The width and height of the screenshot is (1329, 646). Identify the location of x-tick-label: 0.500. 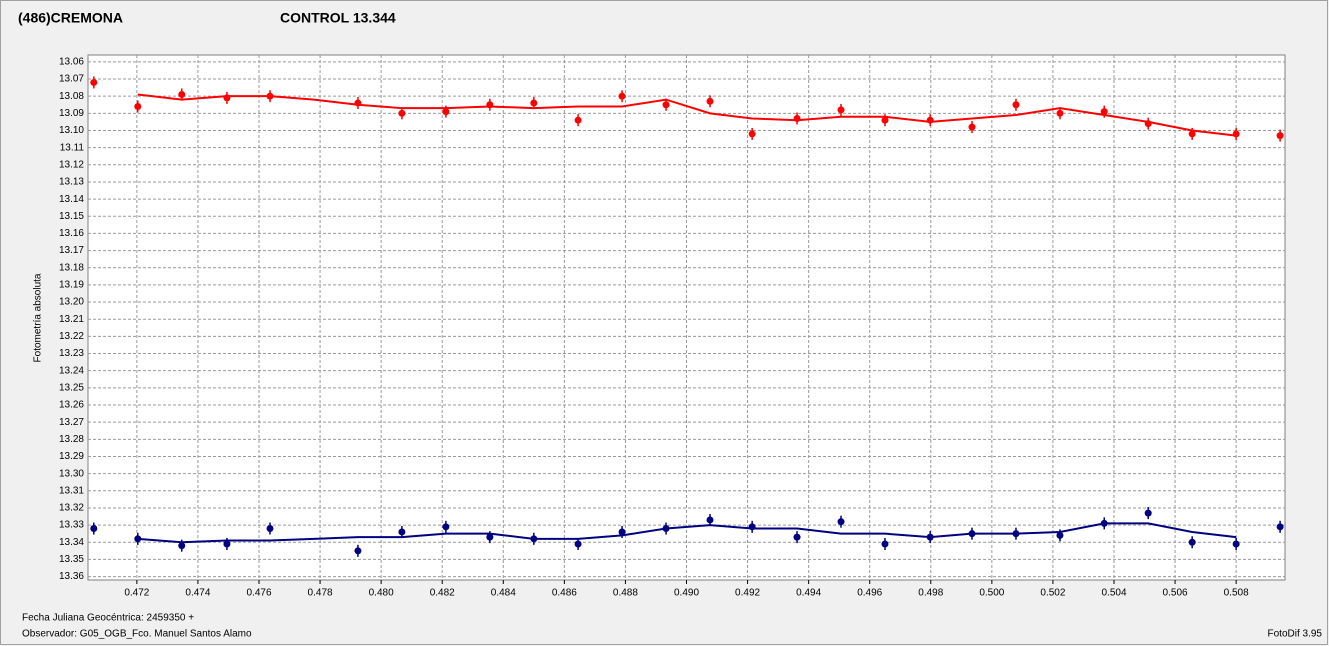
(991, 593).